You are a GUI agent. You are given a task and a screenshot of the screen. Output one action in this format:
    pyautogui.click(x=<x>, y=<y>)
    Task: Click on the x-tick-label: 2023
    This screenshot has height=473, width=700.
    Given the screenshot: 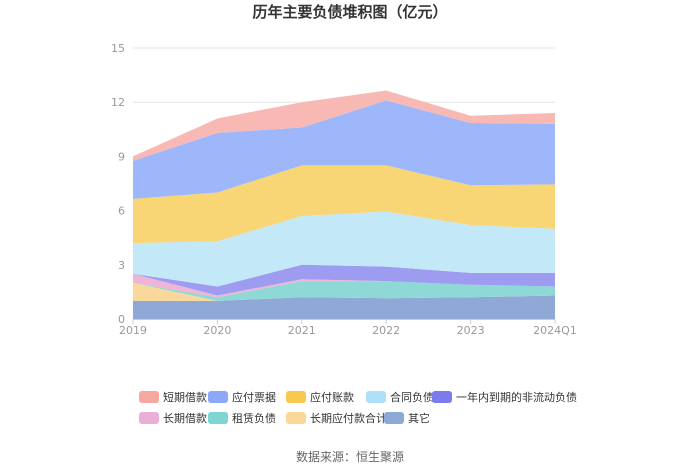 What is the action you would take?
    pyautogui.click(x=471, y=330)
    